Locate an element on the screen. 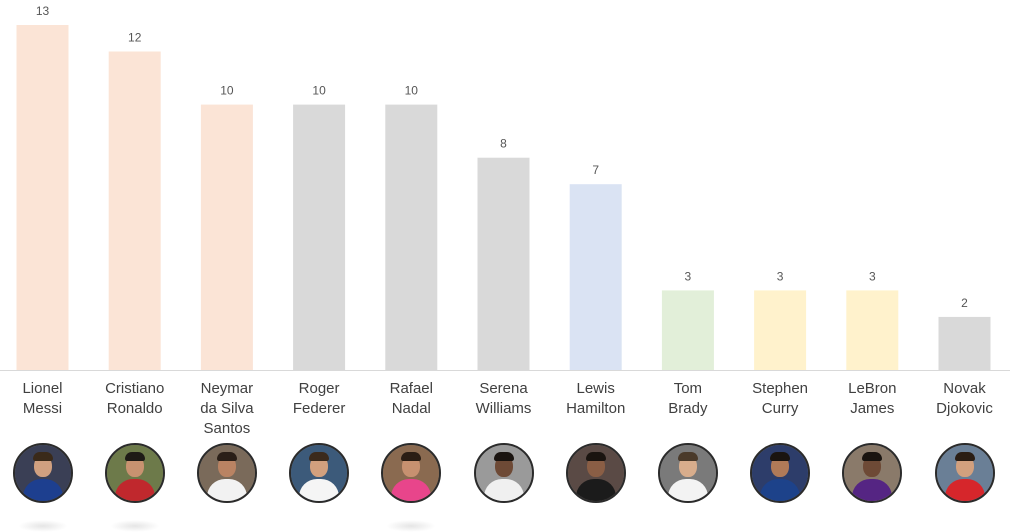 This screenshot has width=1024, height=532. brady-photo-icon is located at coordinates (687, 473).